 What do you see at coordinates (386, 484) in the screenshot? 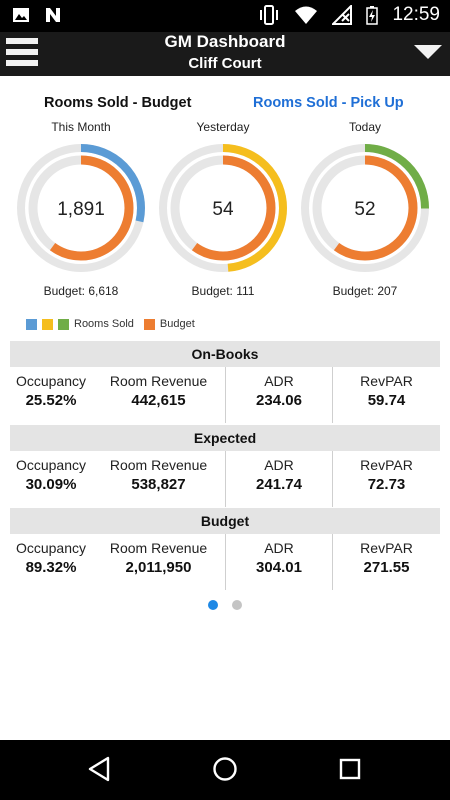
I see `metric-value: 72.73` at bounding box center [386, 484].